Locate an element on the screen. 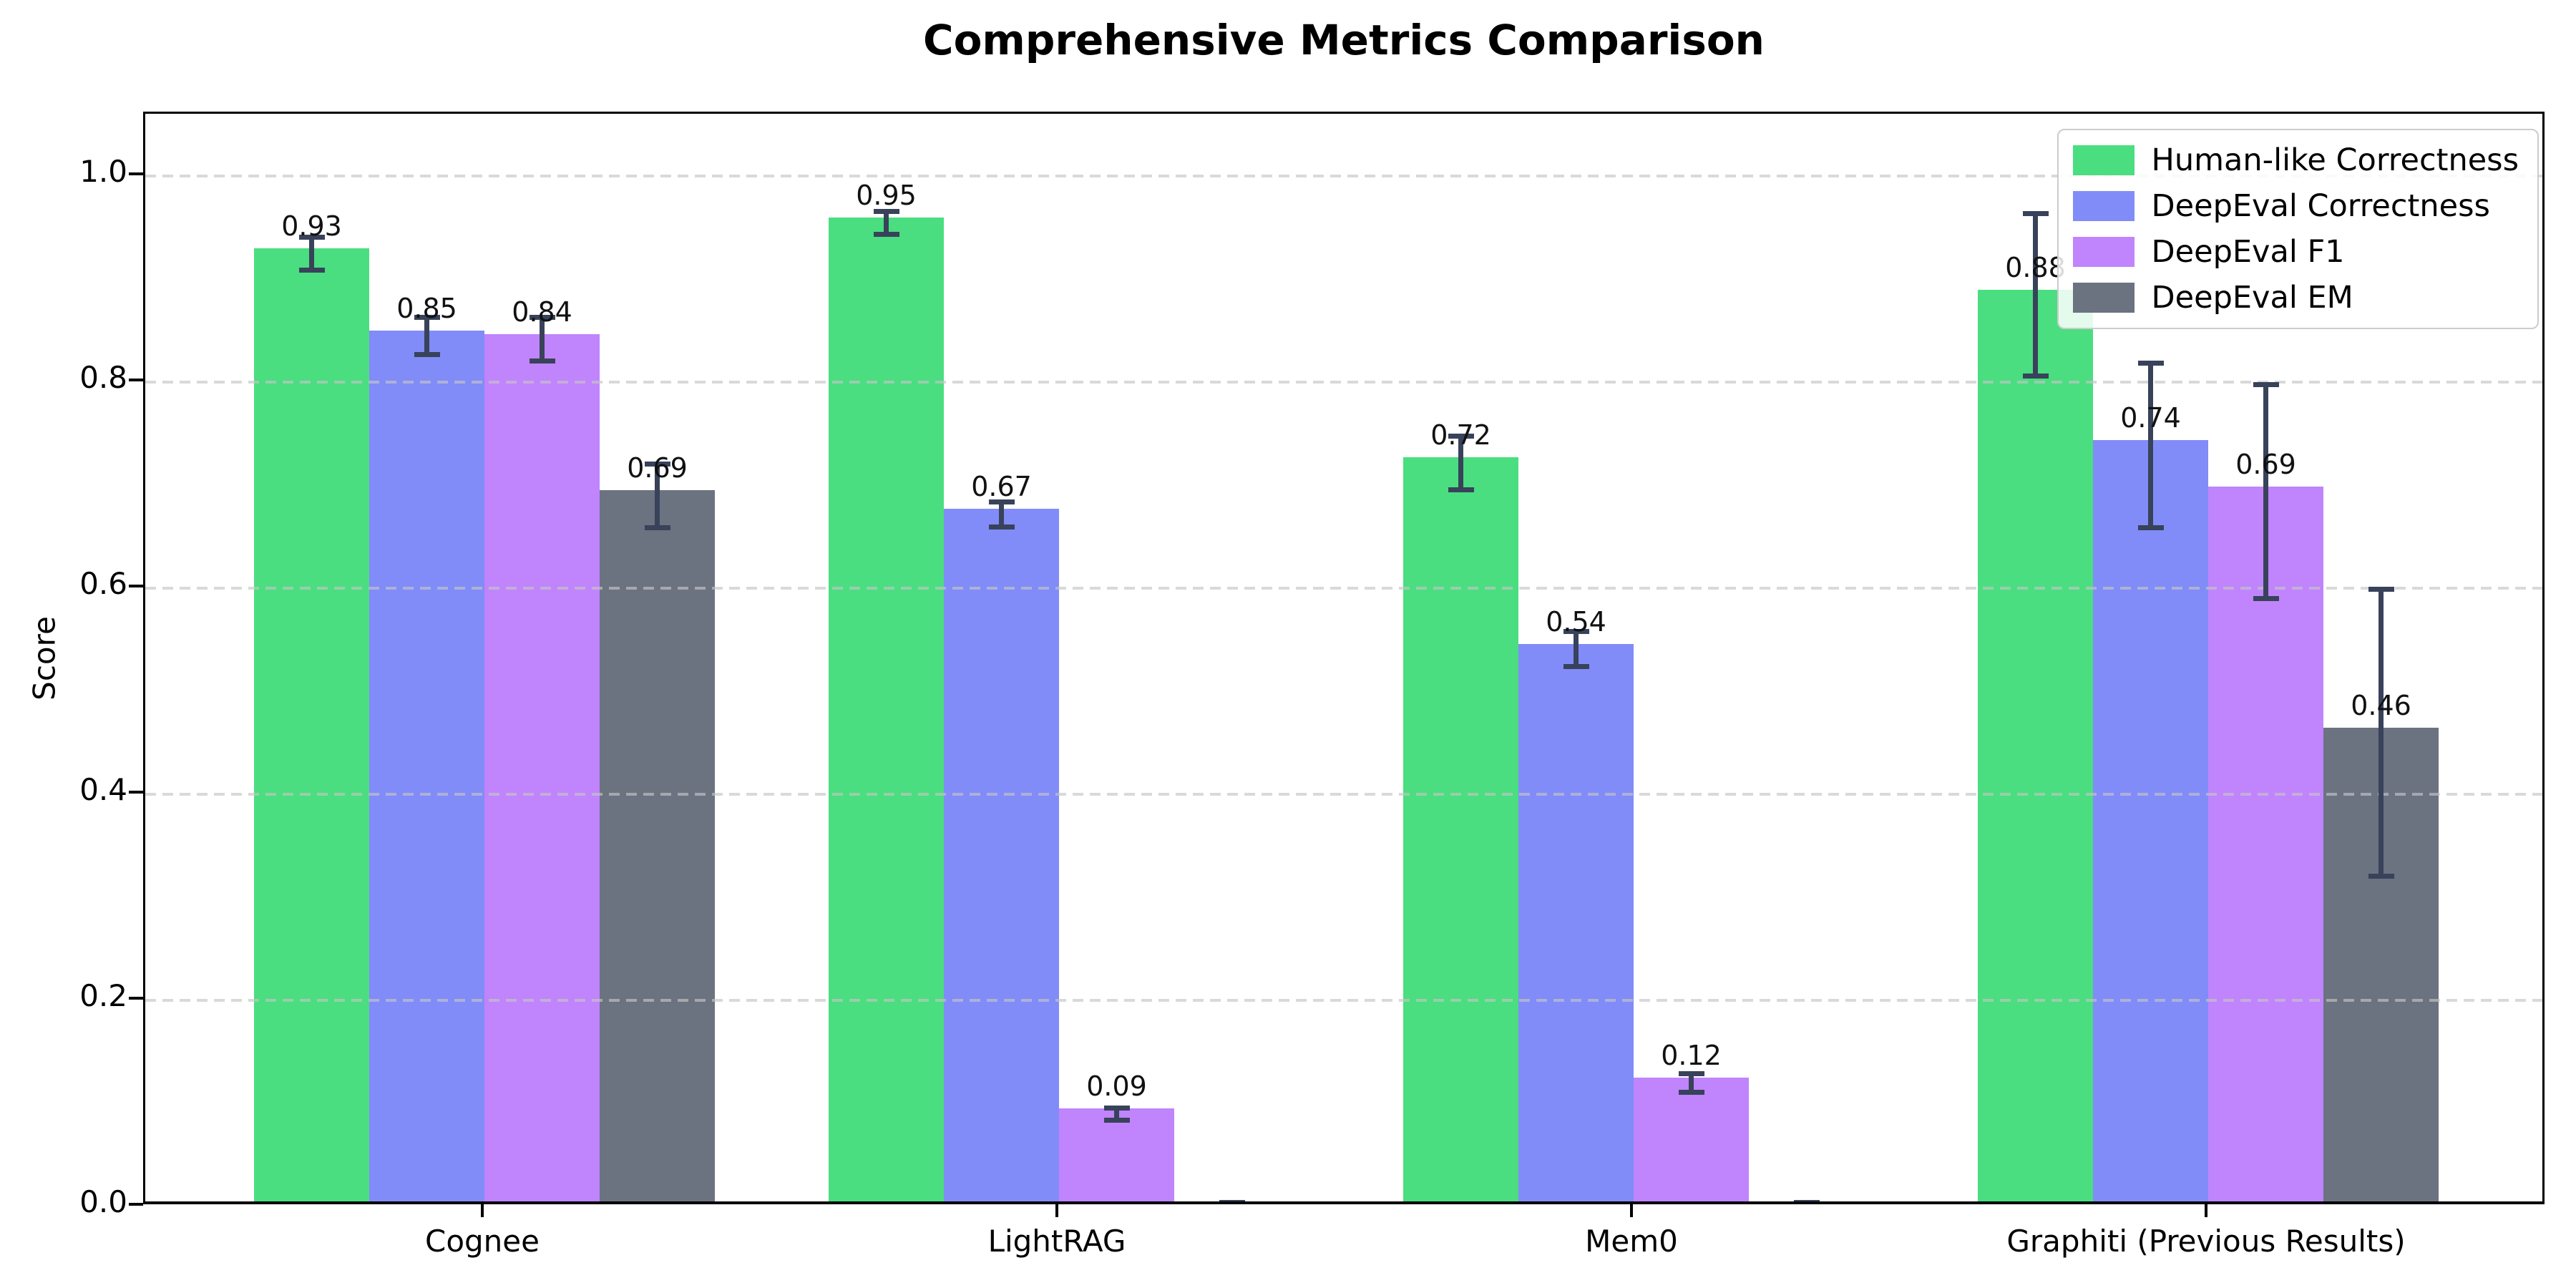 The height and width of the screenshot is (1288, 2576). value-label: 0.72 is located at coordinates (1460, 435).